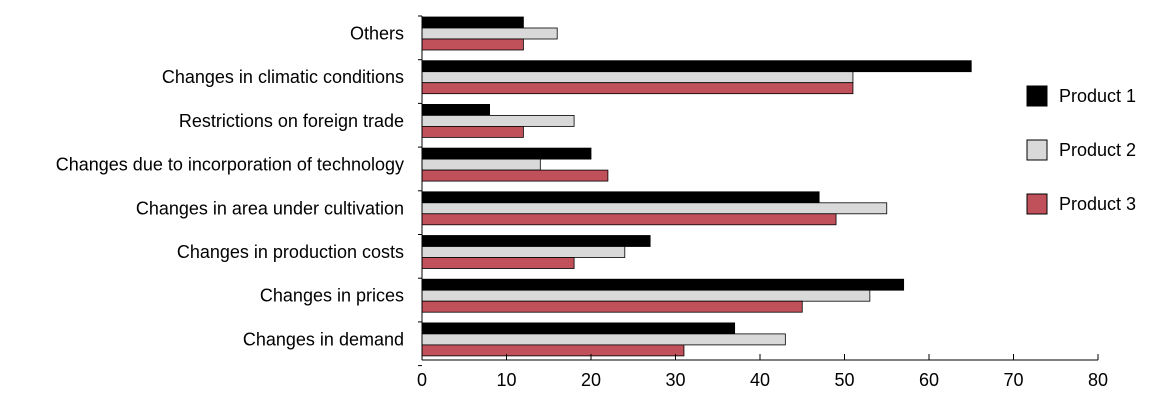 Image resolution: width=1149 pixels, height=395 pixels. Describe the element at coordinates (663, 284) in the screenshot. I see `bar-product-1-changes-in-prices` at that location.